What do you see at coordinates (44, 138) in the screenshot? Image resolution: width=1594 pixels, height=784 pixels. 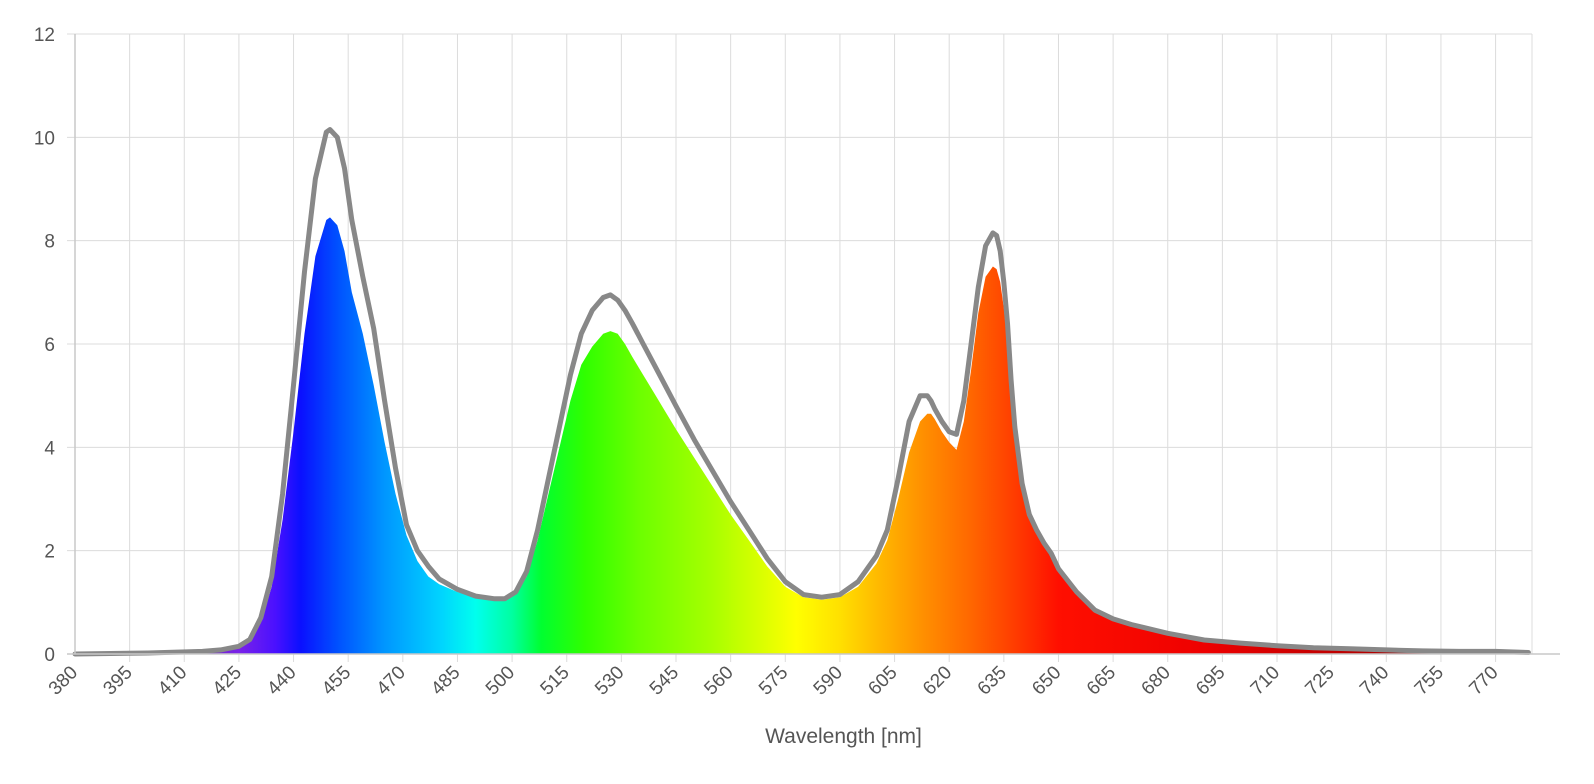 I see `y-tick-label-10: 10` at bounding box center [44, 138].